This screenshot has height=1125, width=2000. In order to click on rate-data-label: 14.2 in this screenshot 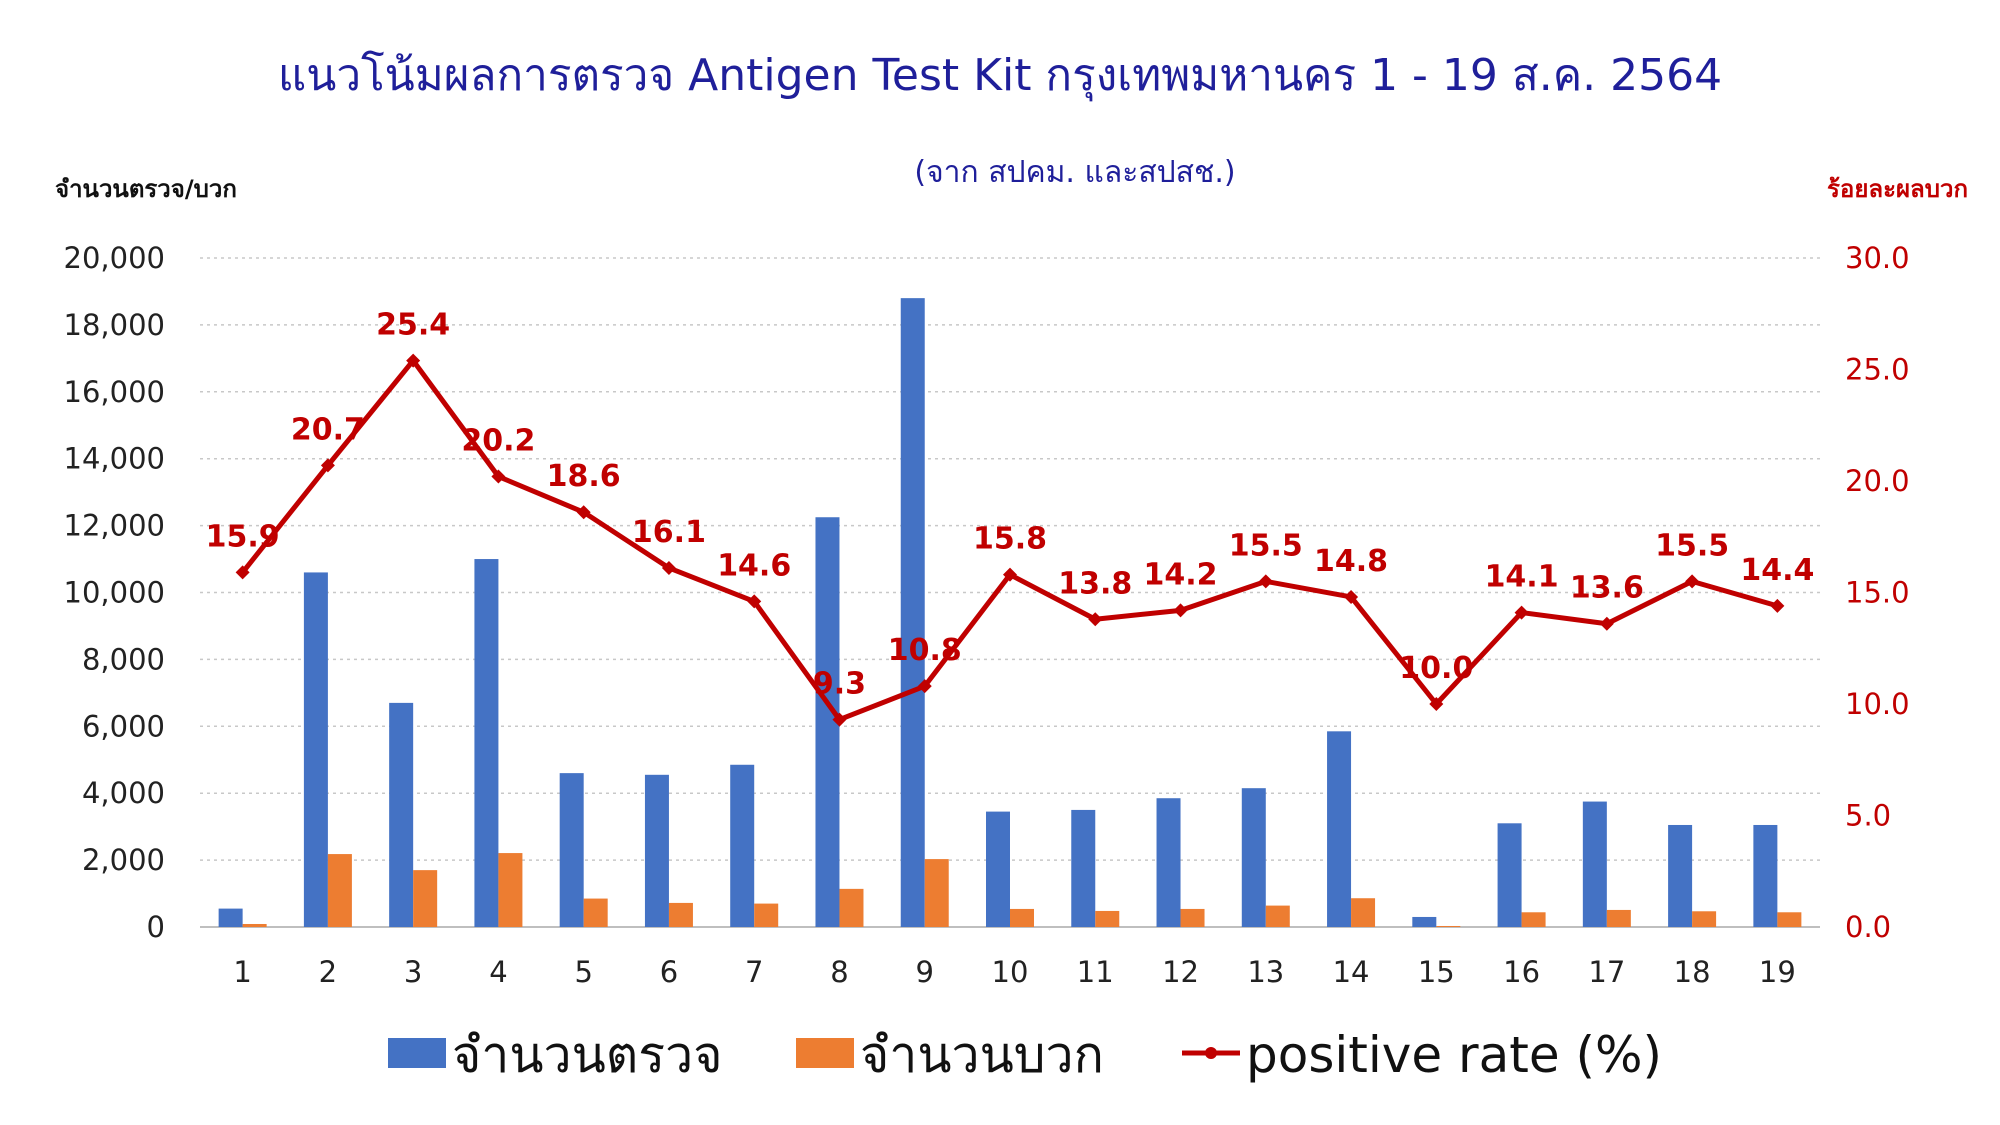, I will do `click(1181, 574)`.